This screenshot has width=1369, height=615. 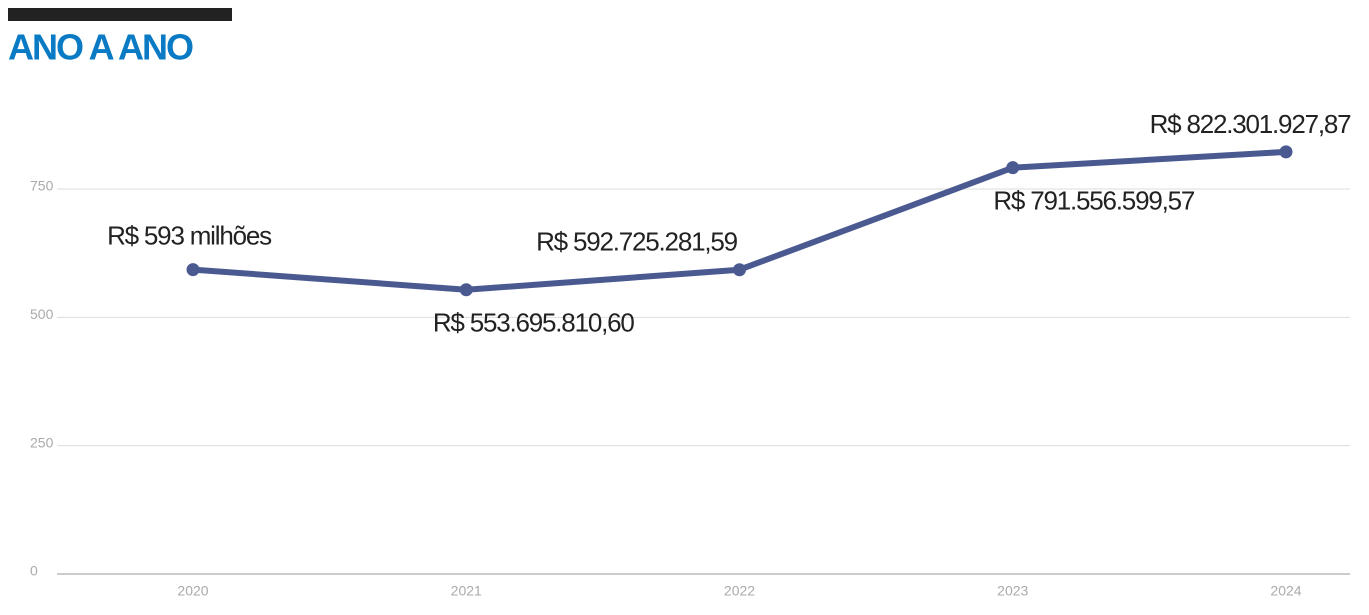 What do you see at coordinates (100, 47) in the screenshot?
I see `chart-title: ANO A ANO` at bounding box center [100, 47].